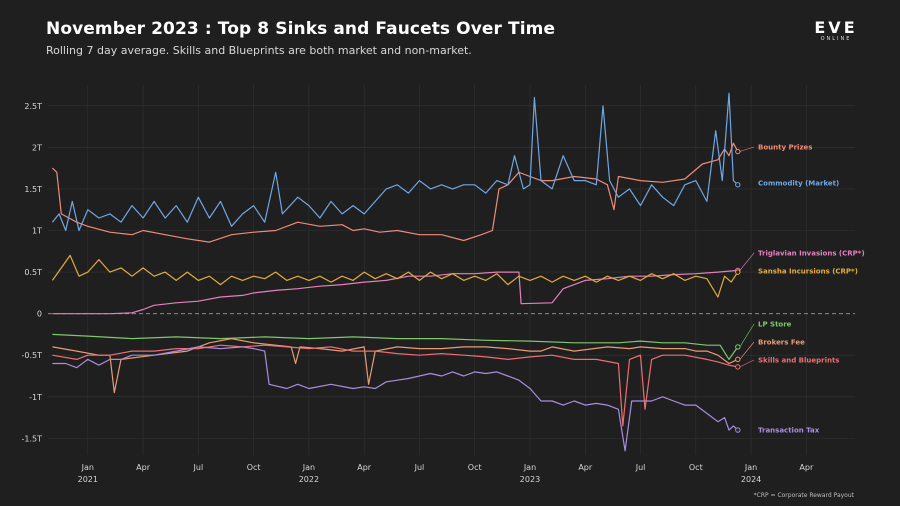  Describe the element at coordinates (738, 430) in the screenshot. I see `series-endpoint-transaction-tax` at that location.